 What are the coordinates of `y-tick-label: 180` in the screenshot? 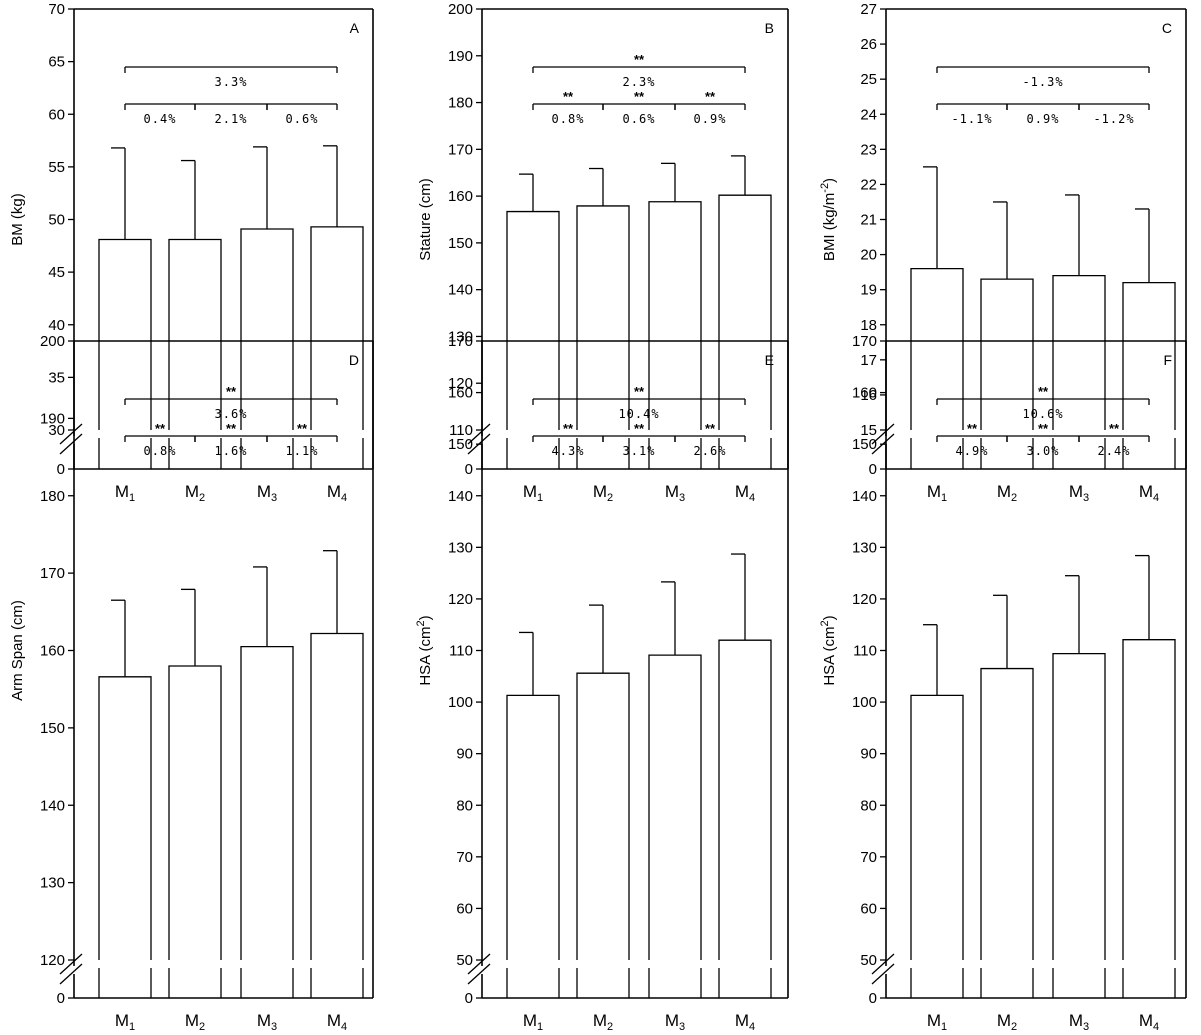 It's located at (460, 103).